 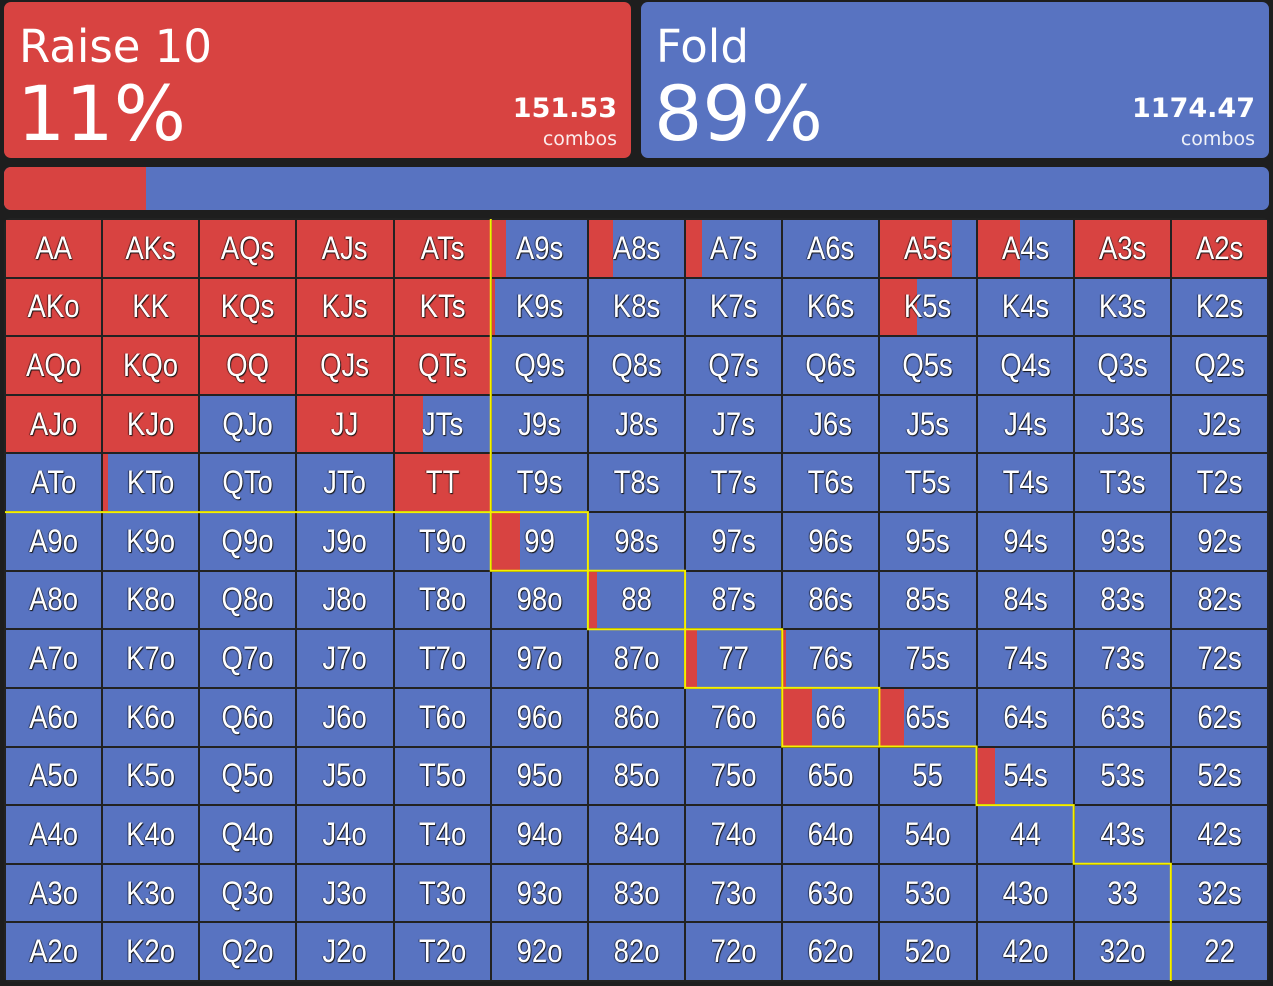 I want to click on hand-cell-Q9o: Q9o, so click(x=248, y=541).